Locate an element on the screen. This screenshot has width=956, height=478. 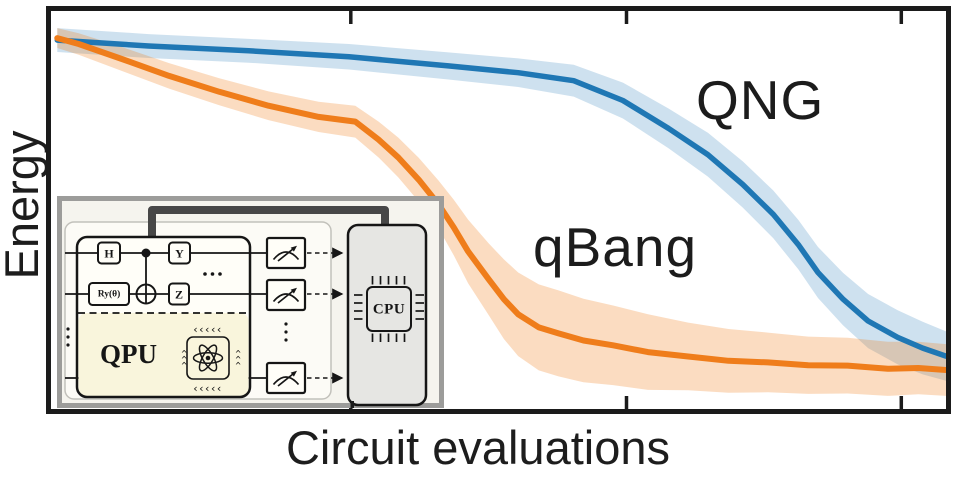
gate-z: Z is located at coordinates (179, 294).